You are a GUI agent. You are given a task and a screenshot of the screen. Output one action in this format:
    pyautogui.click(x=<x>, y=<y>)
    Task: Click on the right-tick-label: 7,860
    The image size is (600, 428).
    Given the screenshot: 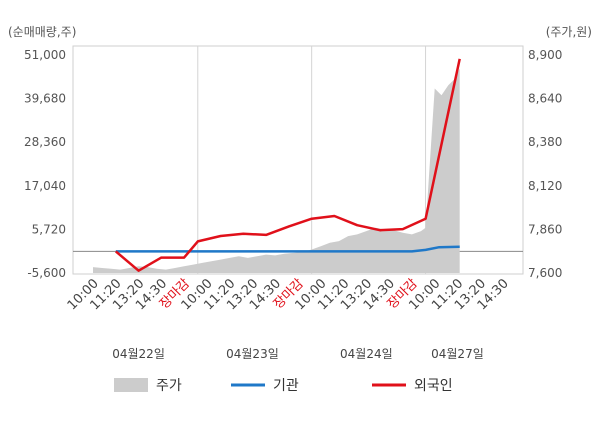 What is the action you would take?
    pyautogui.click(x=545, y=229)
    